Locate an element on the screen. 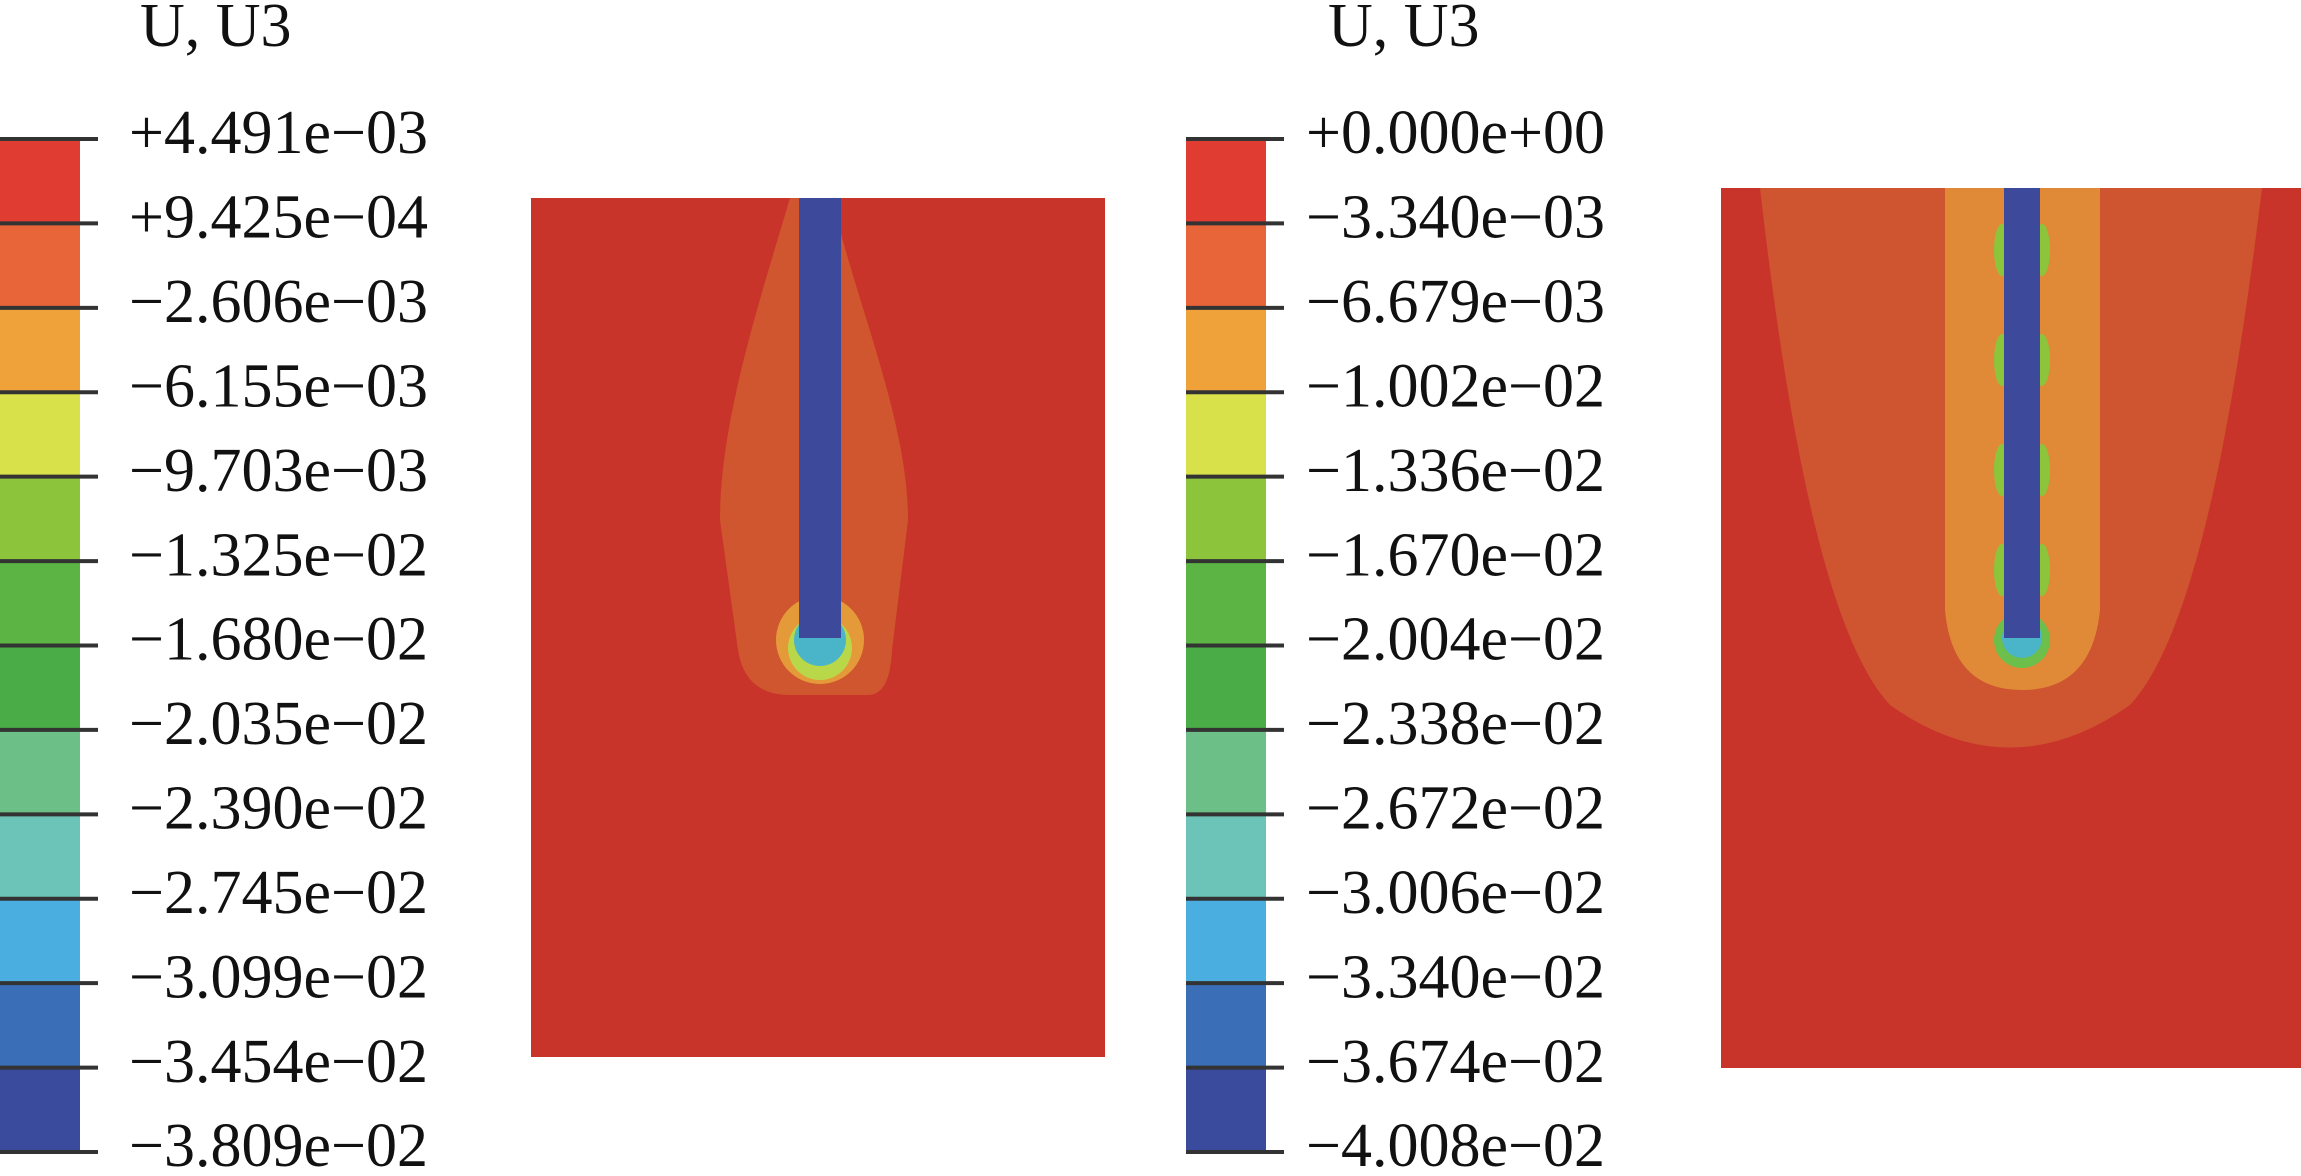 Image resolution: width=2301 pixels, height=1176 pixels. legend-label: −2.390e−02 is located at coordinates (278, 809).